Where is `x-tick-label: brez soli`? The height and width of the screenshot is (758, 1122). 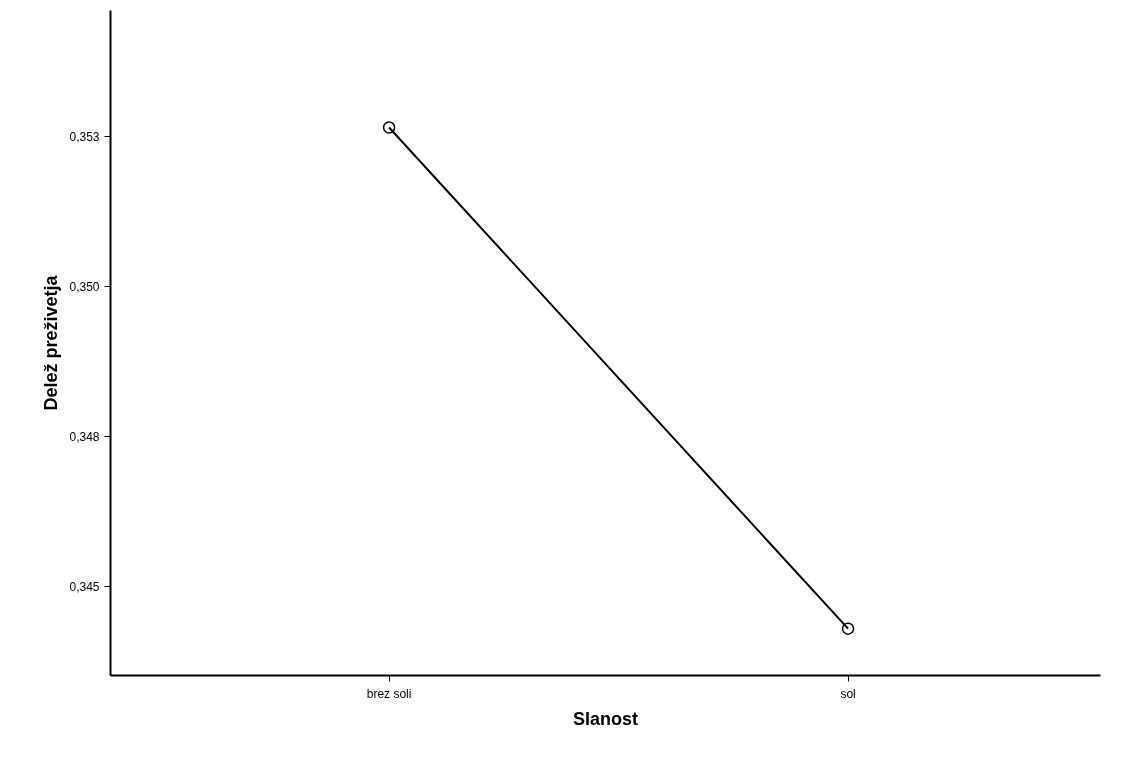
x-tick-label: brez soli is located at coordinates (389, 693).